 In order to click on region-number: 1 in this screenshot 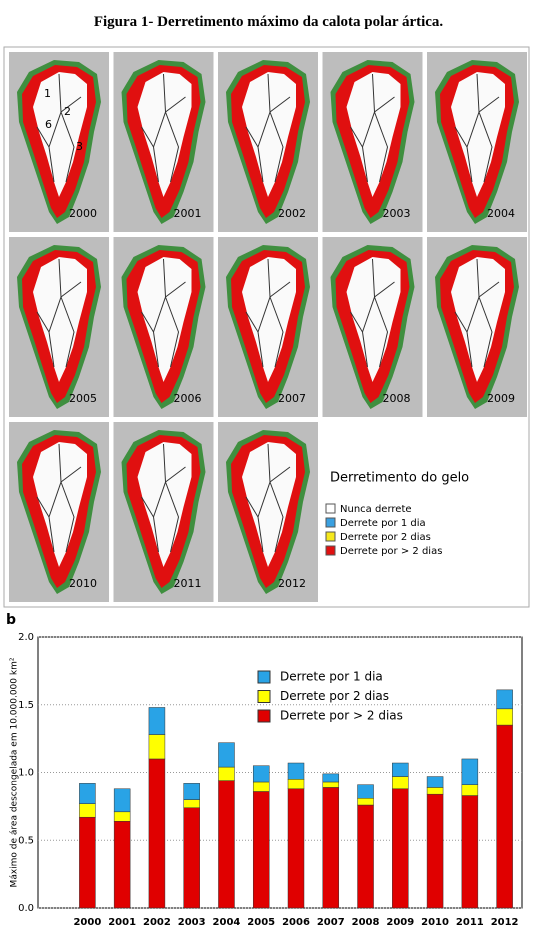, I will do `click(47, 93)`.